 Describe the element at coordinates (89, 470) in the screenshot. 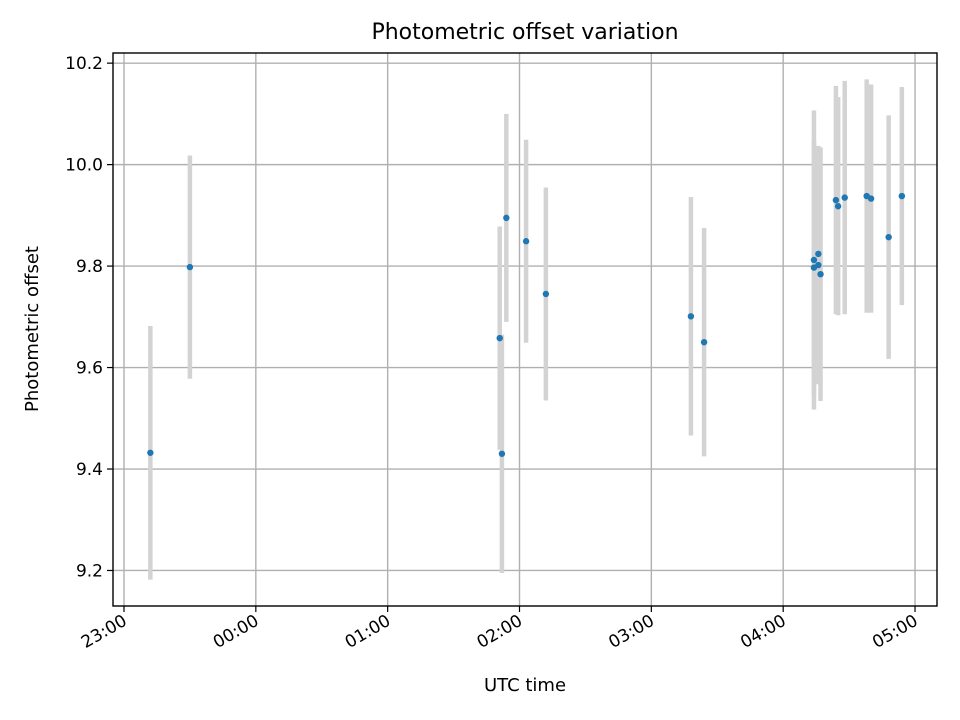

I see `y-tick-label: 9.4` at that location.